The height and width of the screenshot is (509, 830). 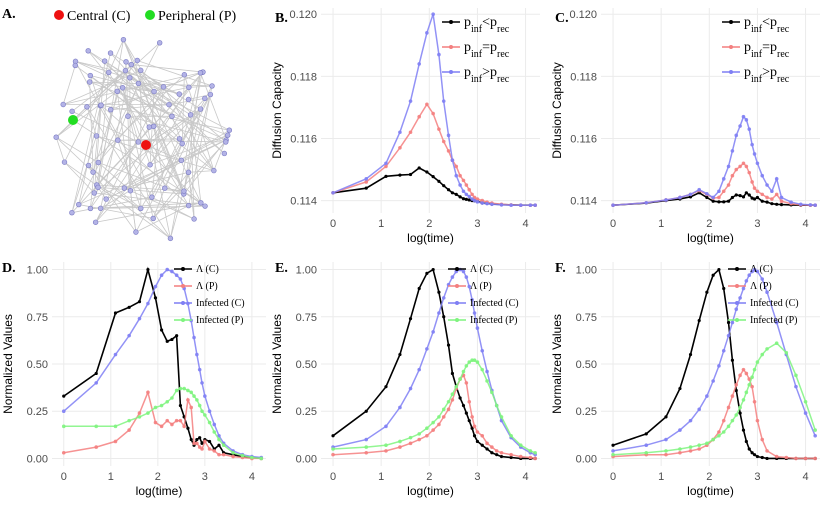 What do you see at coordinates (434, 109) in the screenshot?
I see `series-line` at bounding box center [434, 109].